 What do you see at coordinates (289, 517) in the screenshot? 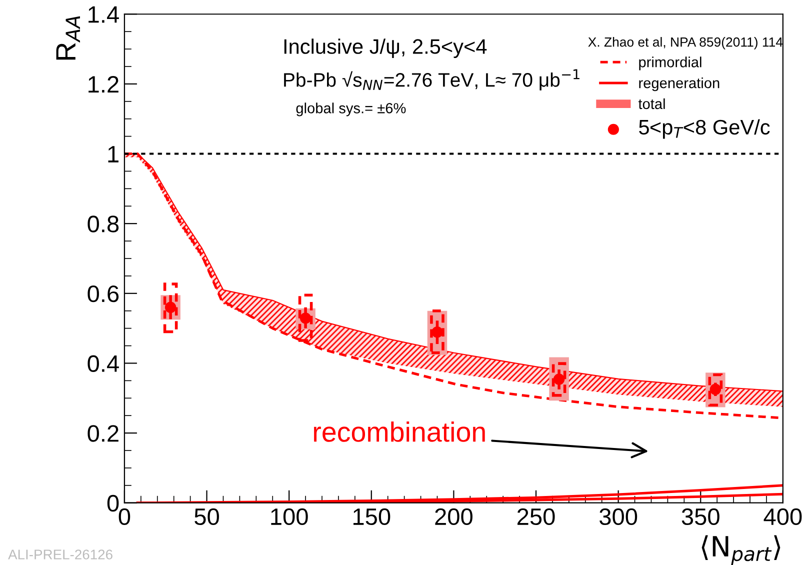
I see `x-tick-label: 100` at bounding box center [289, 517].